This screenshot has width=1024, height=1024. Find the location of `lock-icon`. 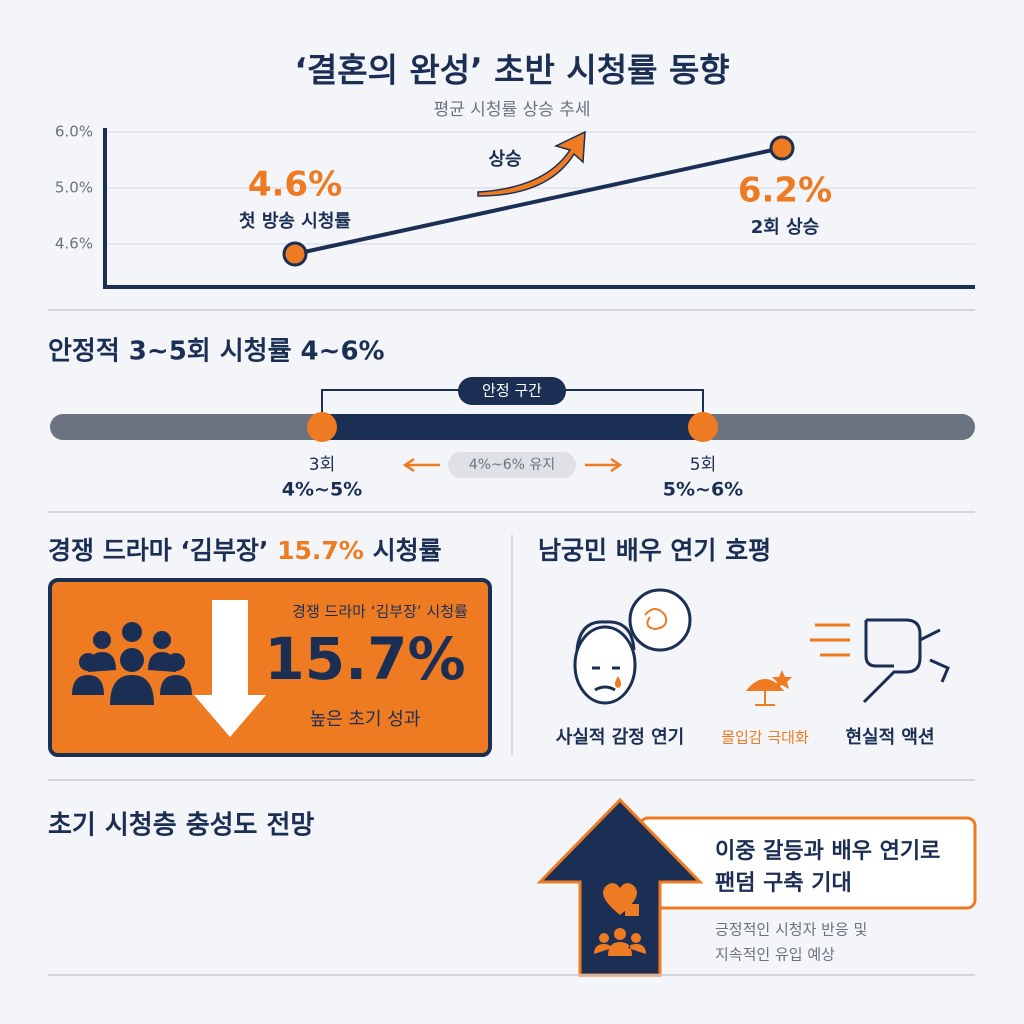

lock-icon is located at coordinates (632, 910).